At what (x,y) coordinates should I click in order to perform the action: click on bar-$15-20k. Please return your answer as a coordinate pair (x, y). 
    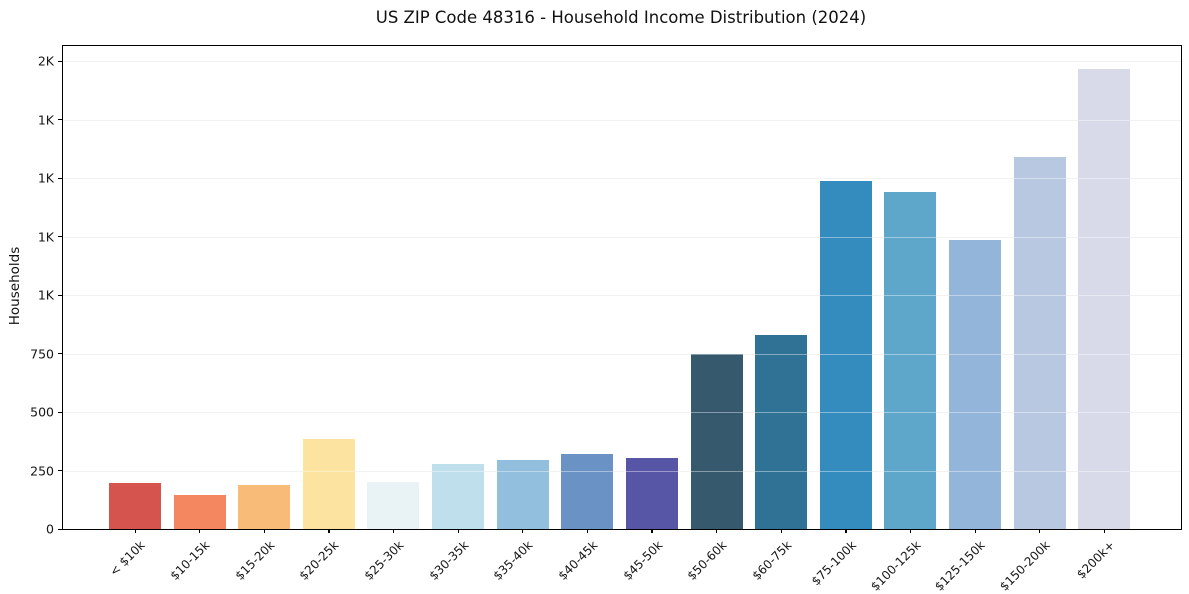
    Looking at the image, I should click on (264, 506).